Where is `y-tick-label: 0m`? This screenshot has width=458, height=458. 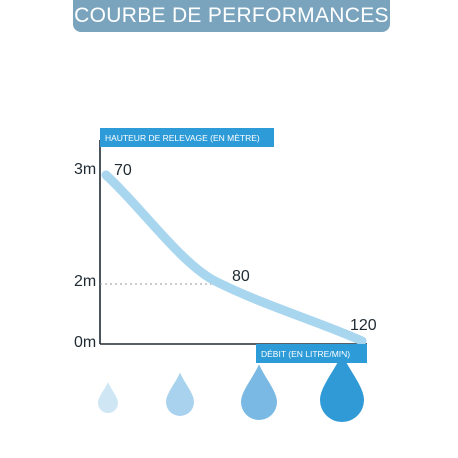 y-tick-label: 0m is located at coordinates (85, 342).